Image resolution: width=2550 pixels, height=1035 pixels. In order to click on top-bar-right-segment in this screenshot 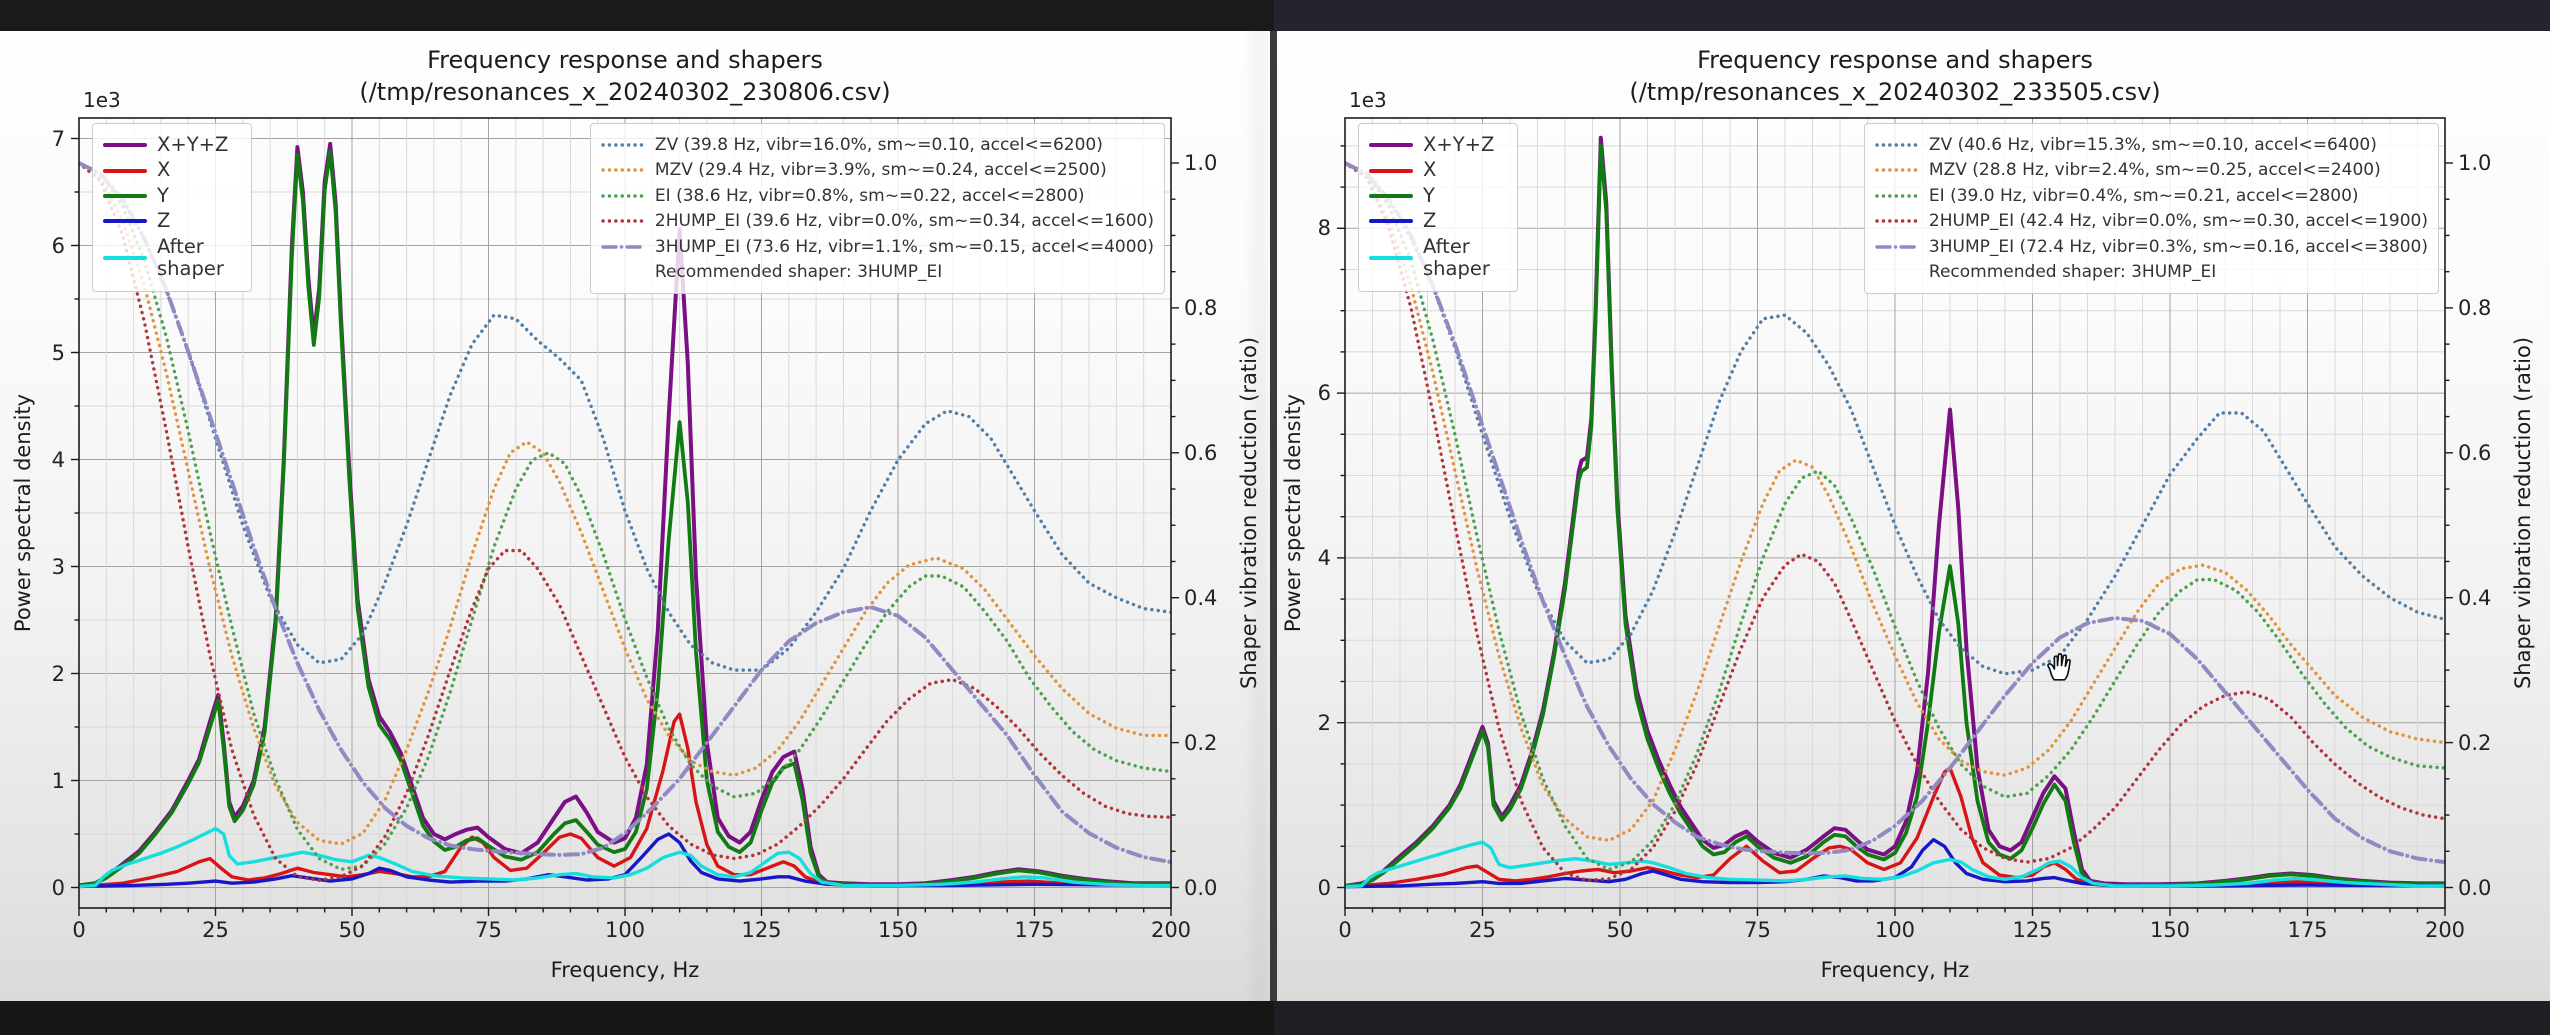, I will do `click(1912, 15)`.